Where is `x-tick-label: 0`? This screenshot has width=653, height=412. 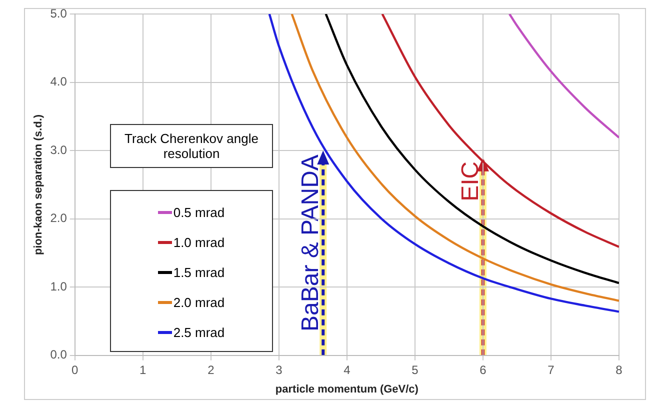
x-tick-label: 0 is located at coordinates (75, 369).